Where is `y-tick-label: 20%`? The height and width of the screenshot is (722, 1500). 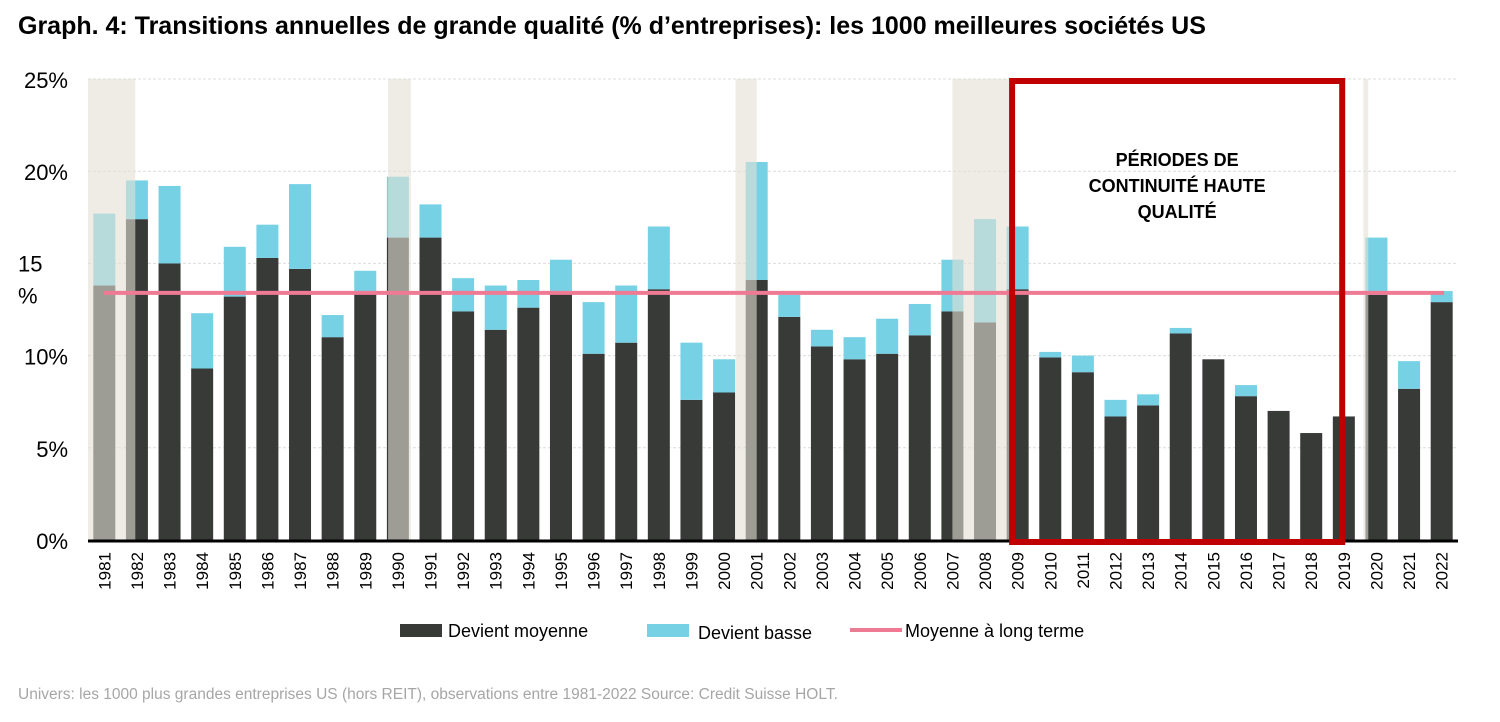
y-tick-label: 20% is located at coordinates (46, 172).